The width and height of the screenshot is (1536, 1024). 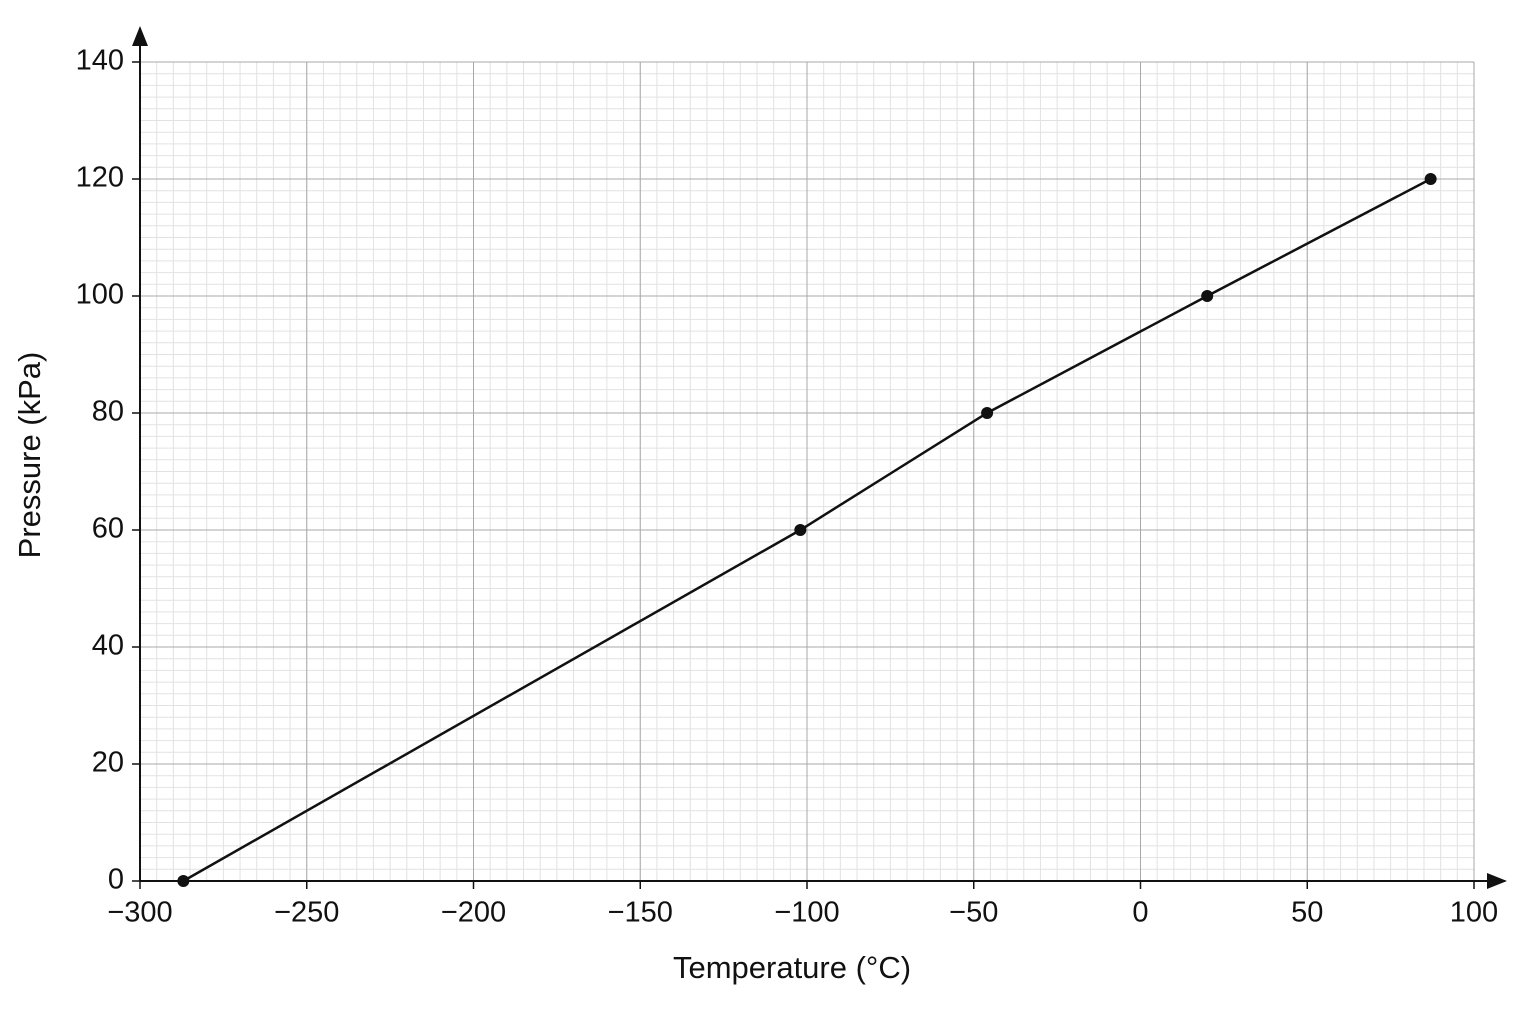 What do you see at coordinates (973, 913) in the screenshot?
I see `x-tick-label: −50` at bounding box center [973, 913].